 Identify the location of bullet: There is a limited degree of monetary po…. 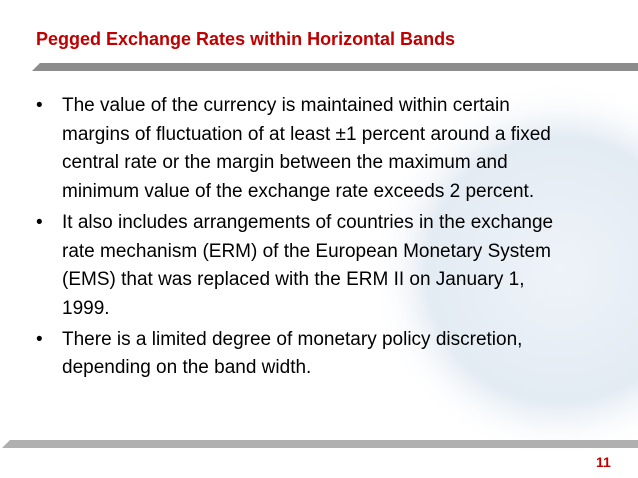
(304, 354).